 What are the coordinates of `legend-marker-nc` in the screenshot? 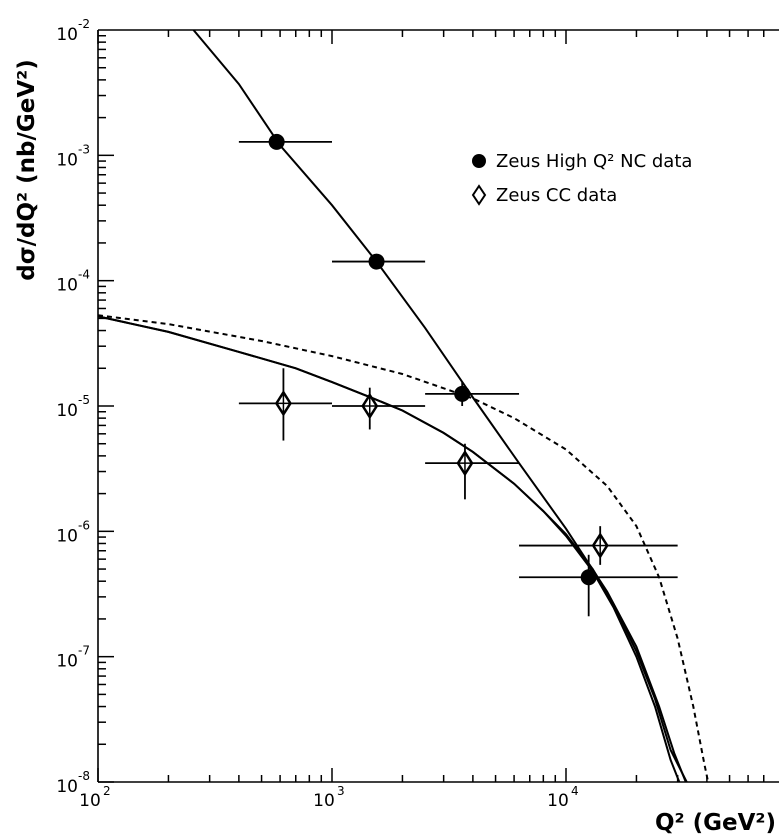 It's located at (479, 161).